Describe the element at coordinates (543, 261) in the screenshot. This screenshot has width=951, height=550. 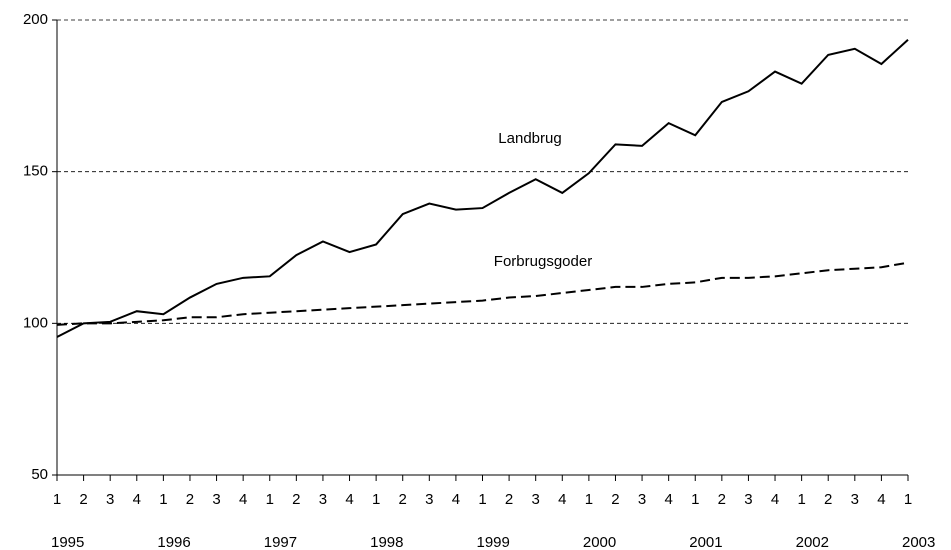
I see `series-label: Forbrugsgoder` at that location.